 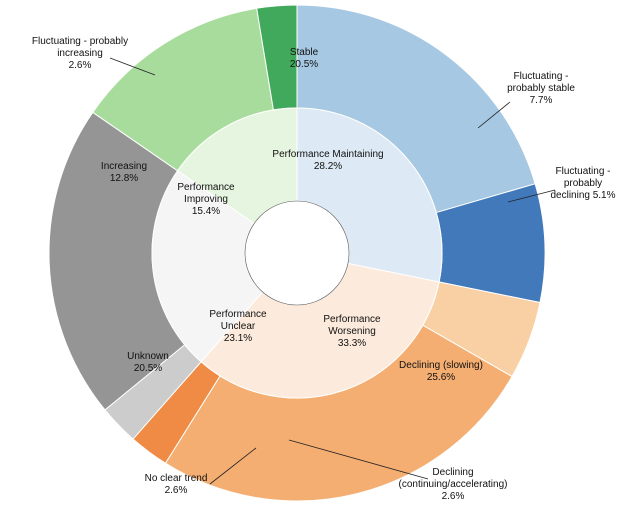 What do you see at coordinates (304, 58) in the screenshot?
I see `outer-label-stable: Stable 20.5%` at bounding box center [304, 58].